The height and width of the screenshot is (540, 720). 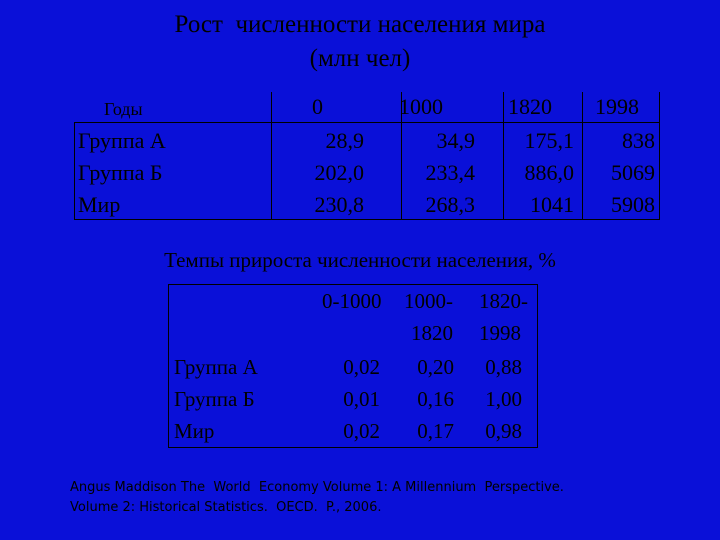 What do you see at coordinates (450, 172) in the screenshot?
I see `table-cell: 233,4` at bounding box center [450, 172].